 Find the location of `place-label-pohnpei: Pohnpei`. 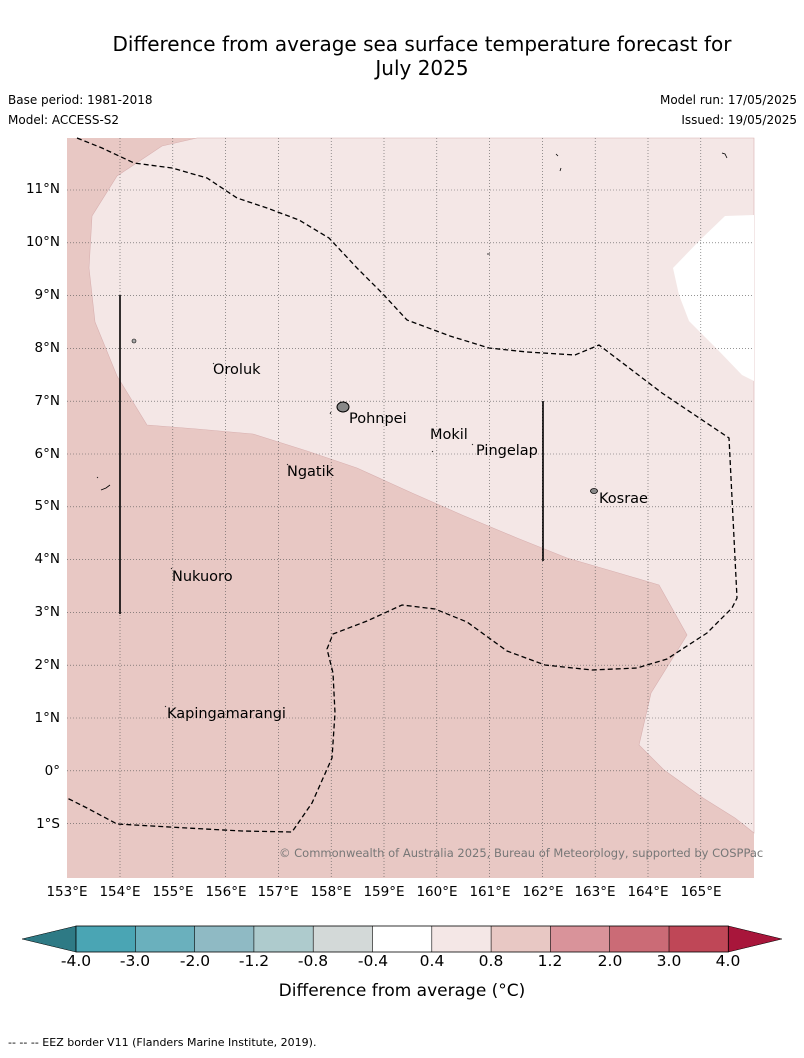

place-label-pohnpei: Pohnpei is located at coordinates (378, 419).